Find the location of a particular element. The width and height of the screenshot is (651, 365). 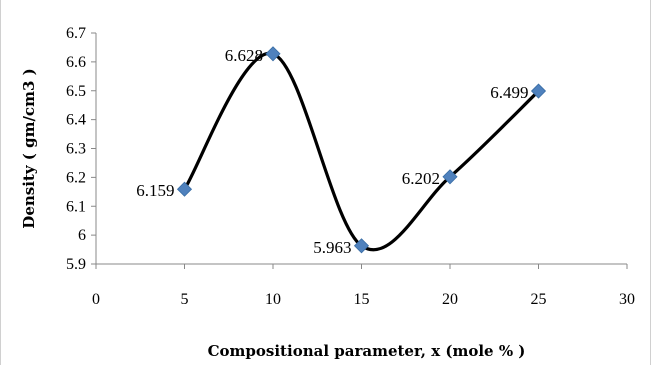

y-axis-title: Density ( gm/cm3 ) is located at coordinates (29, 148).